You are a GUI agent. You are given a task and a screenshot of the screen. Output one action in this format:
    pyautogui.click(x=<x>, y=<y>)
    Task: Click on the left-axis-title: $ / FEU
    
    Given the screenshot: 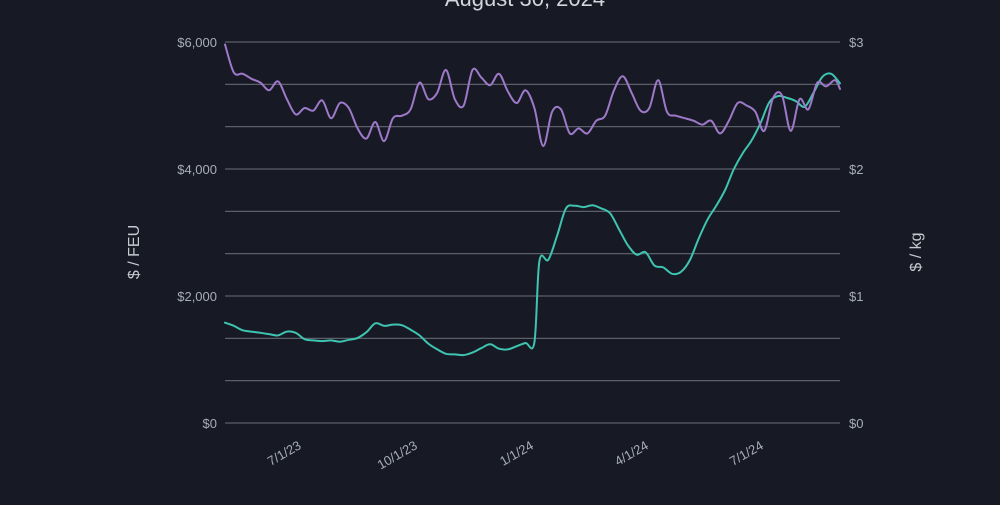 What is the action you would take?
    pyautogui.click(x=134, y=252)
    